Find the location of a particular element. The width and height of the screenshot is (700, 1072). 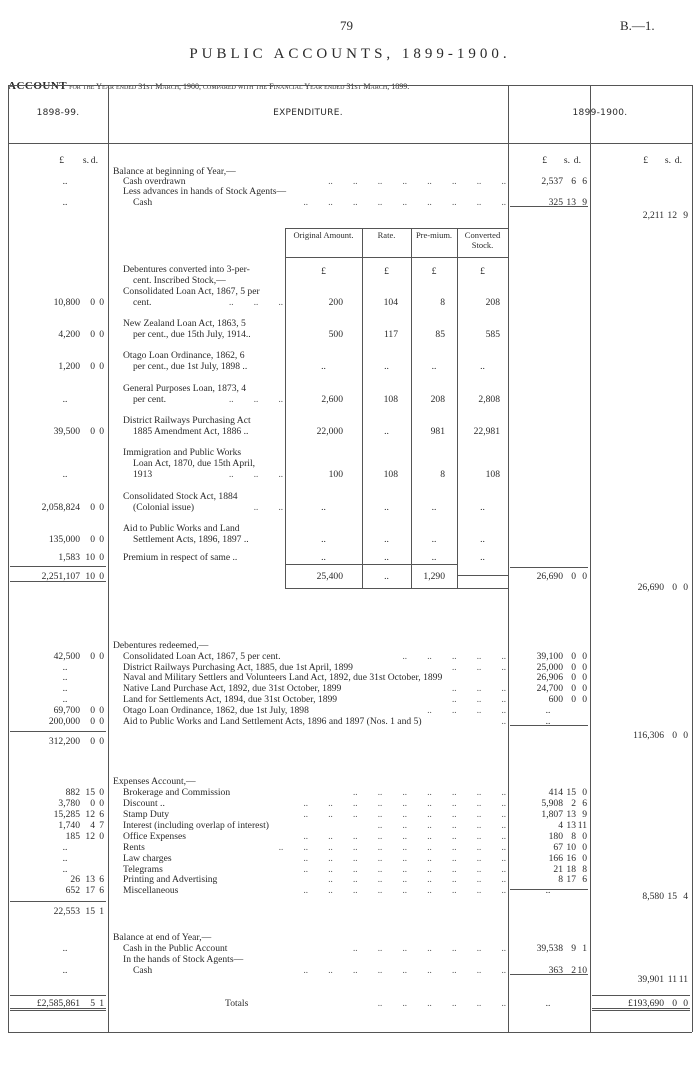

line-label: Consolidated Loan Act, 1867, 5 per cent. is located at coordinates (202, 656).